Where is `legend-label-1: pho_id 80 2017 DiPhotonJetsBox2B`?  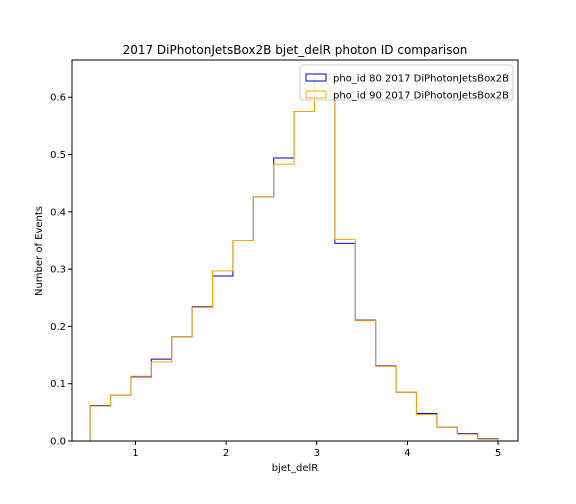 legend-label-1: pho_id 80 2017 DiPhotonJetsBox2B is located at coordinates (421, 79).